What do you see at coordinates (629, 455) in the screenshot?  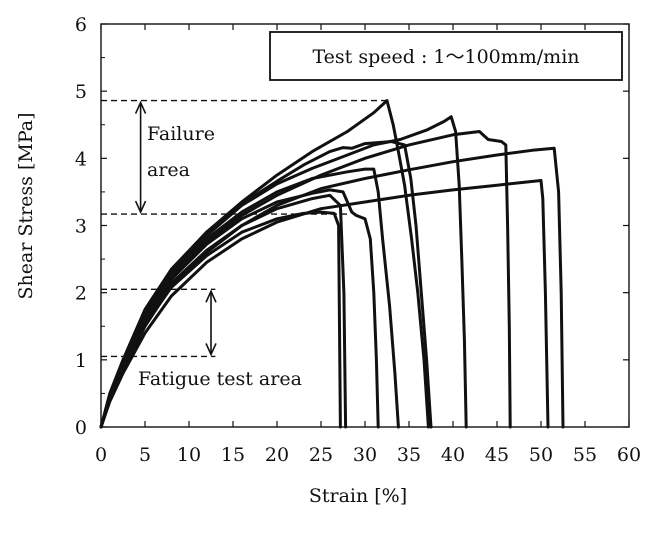 I see `x-tick-label: 60` at bounding box center [629, 455].